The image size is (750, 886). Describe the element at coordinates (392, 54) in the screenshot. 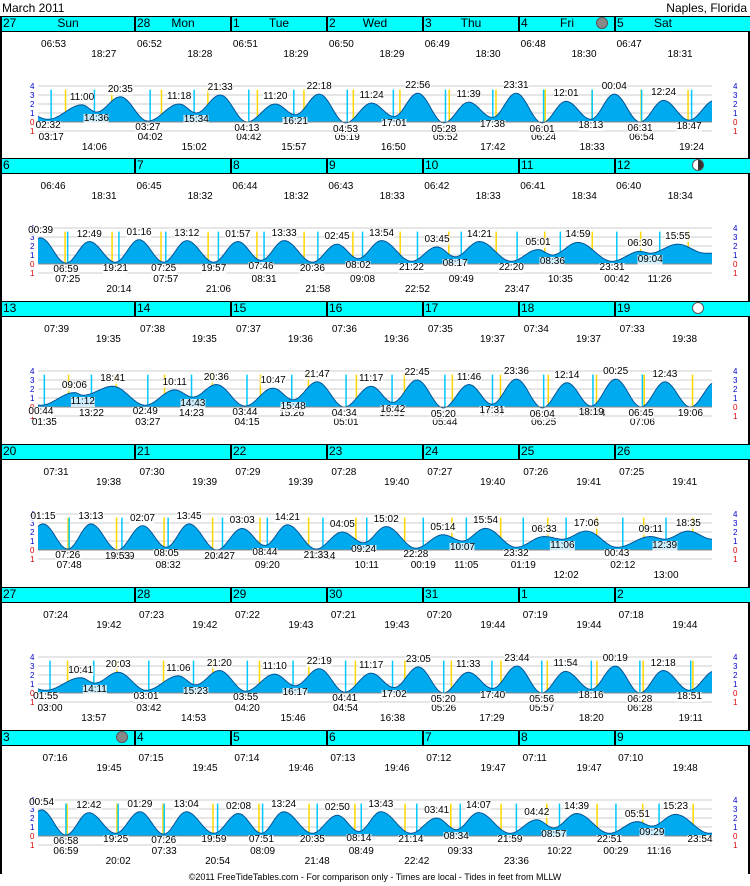

I see `sunset-time: 18:29` at that location.